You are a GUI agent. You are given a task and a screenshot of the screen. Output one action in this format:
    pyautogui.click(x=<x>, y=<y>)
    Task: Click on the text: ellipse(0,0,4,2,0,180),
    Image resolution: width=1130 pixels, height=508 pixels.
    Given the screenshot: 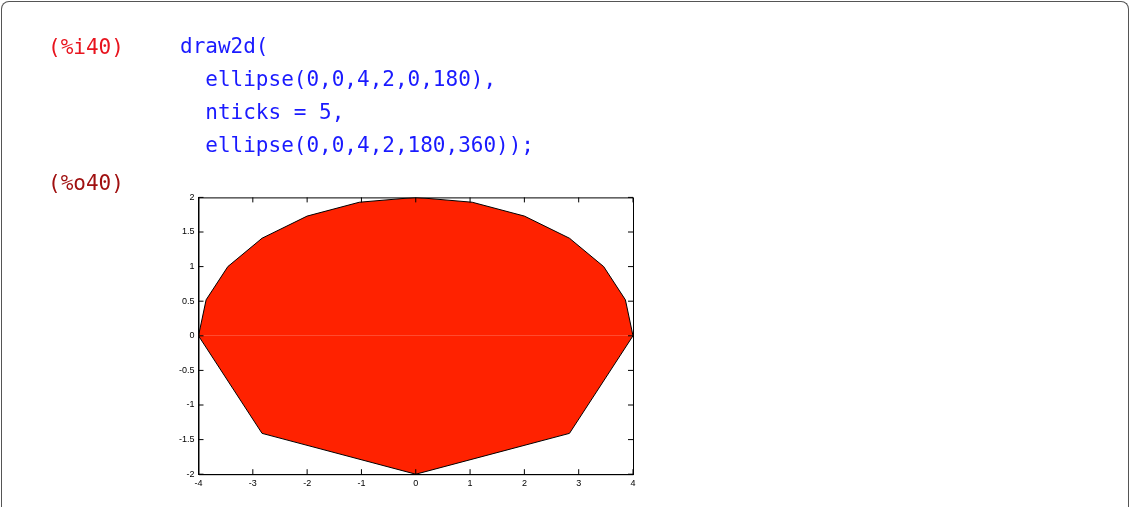 What is the action you would take?
    pyautogui.click(x=351, y=79)
    